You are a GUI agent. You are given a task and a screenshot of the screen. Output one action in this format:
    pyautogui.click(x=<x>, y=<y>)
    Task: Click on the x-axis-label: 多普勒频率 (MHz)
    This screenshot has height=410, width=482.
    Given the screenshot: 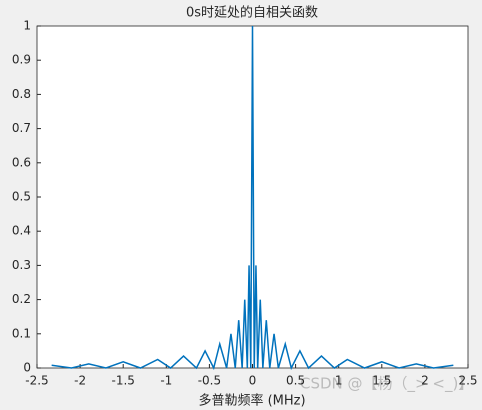 What is the action you would take?
    pyautogui.click(x=251, y=401)
    